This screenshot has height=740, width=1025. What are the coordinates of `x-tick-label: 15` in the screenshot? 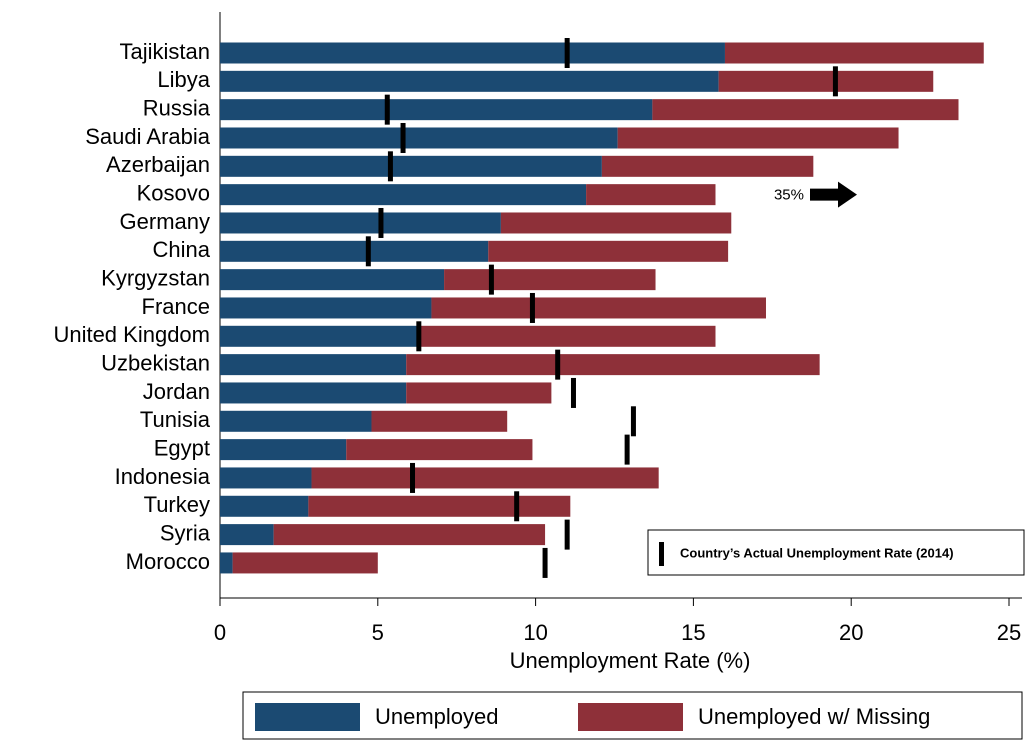 It's located at (693, 632).